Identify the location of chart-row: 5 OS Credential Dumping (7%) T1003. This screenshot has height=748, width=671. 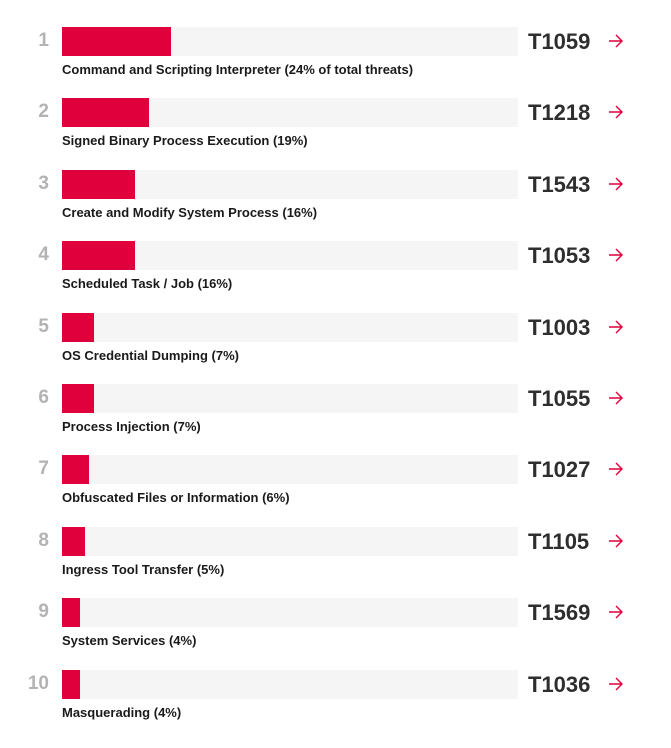
(335, 343).